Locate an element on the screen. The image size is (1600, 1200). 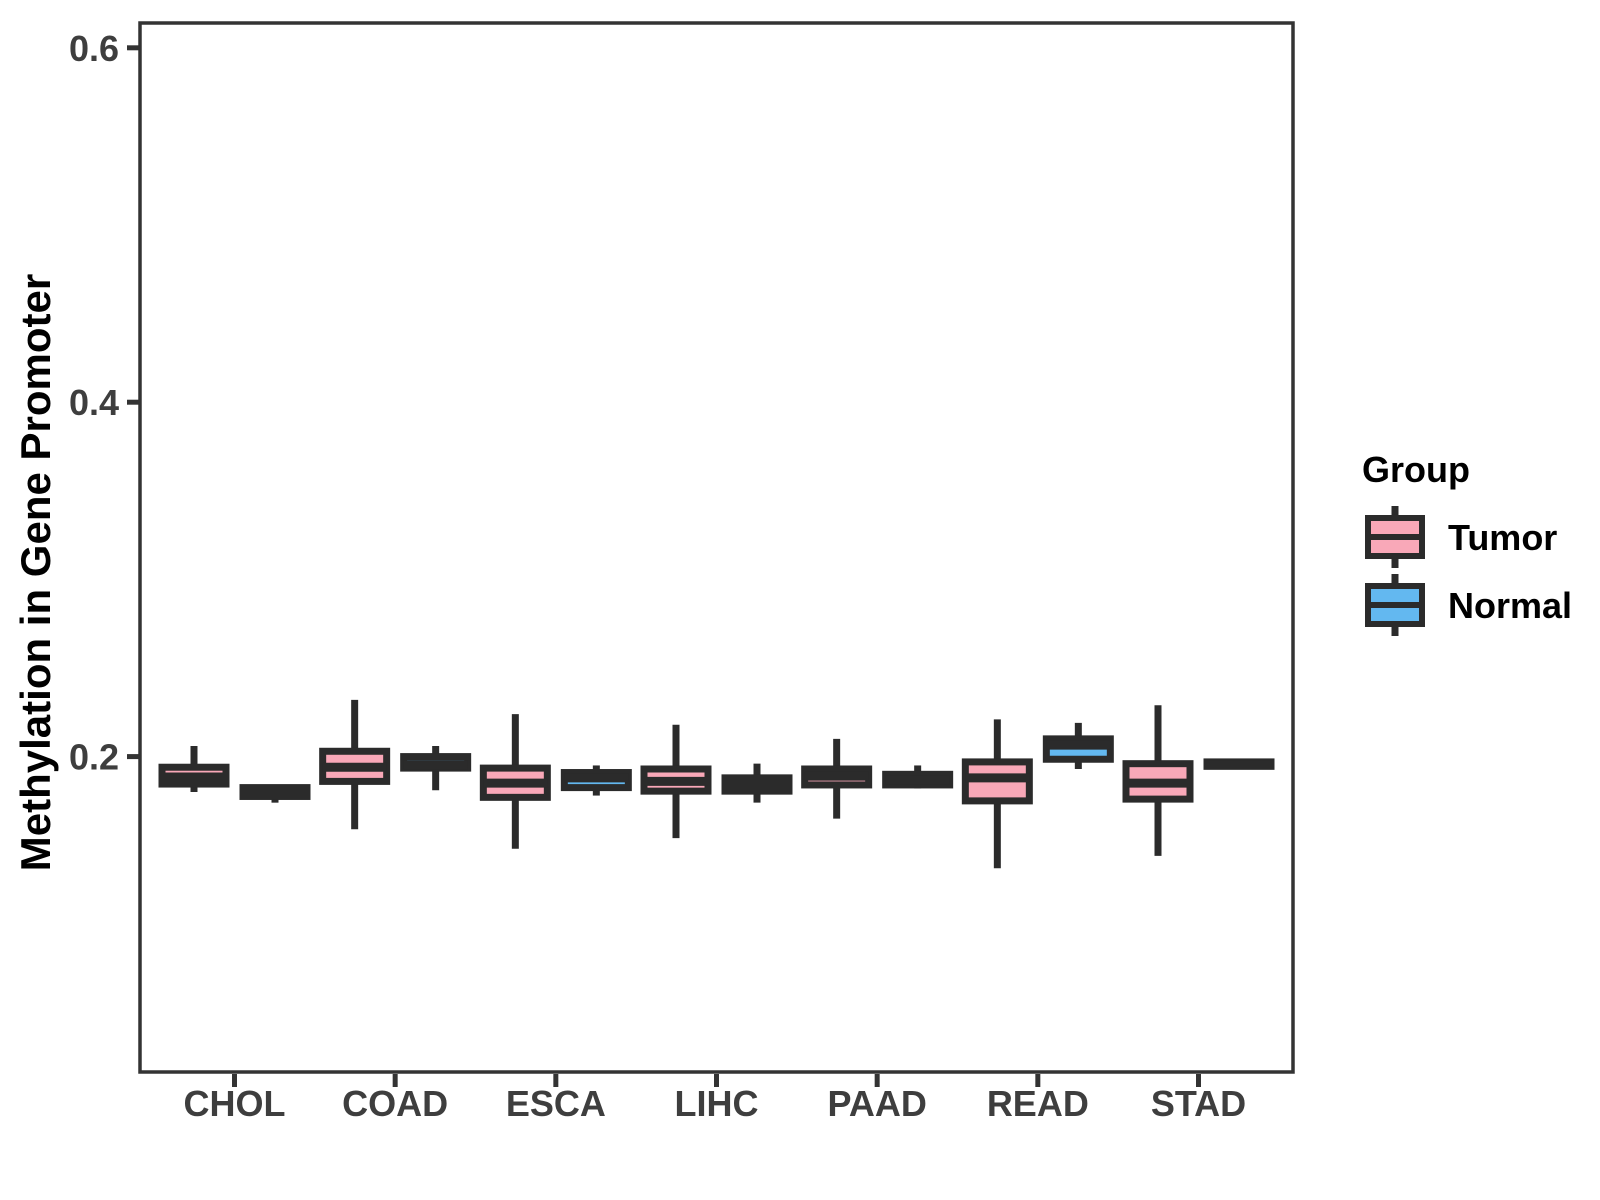
boxplot-read-normal is located at coordinates (1078, 745).